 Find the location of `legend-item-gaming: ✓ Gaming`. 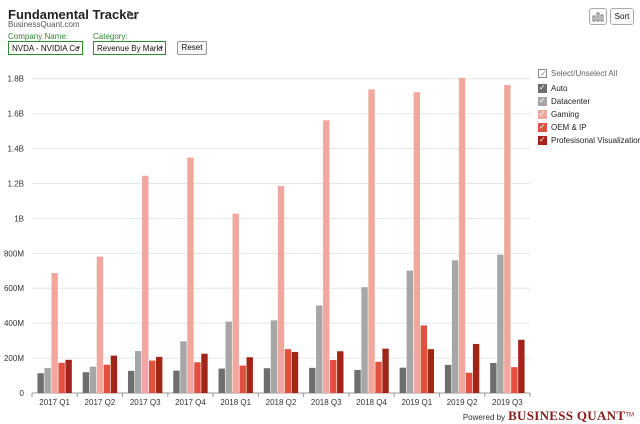

legend-item-gaming: ✓ Gaming is located at coordinates (589, 114).